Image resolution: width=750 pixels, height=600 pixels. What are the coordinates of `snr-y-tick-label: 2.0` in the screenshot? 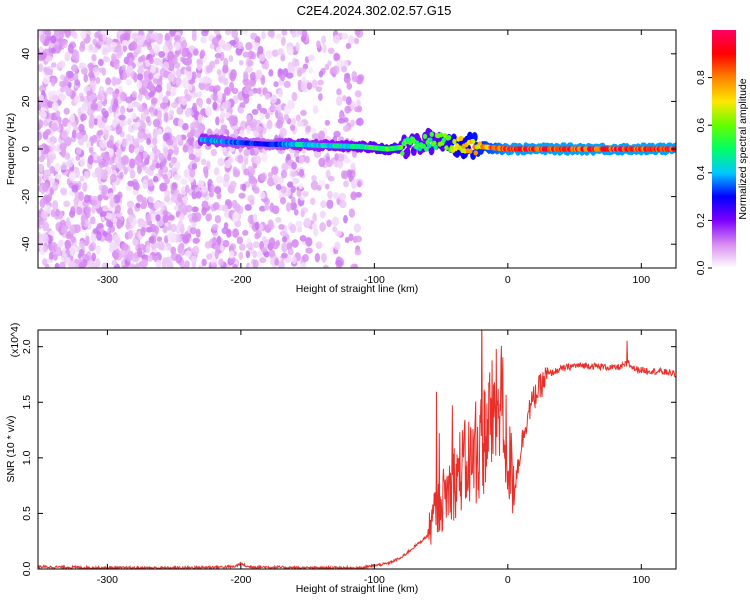 It's located at (27, 346).